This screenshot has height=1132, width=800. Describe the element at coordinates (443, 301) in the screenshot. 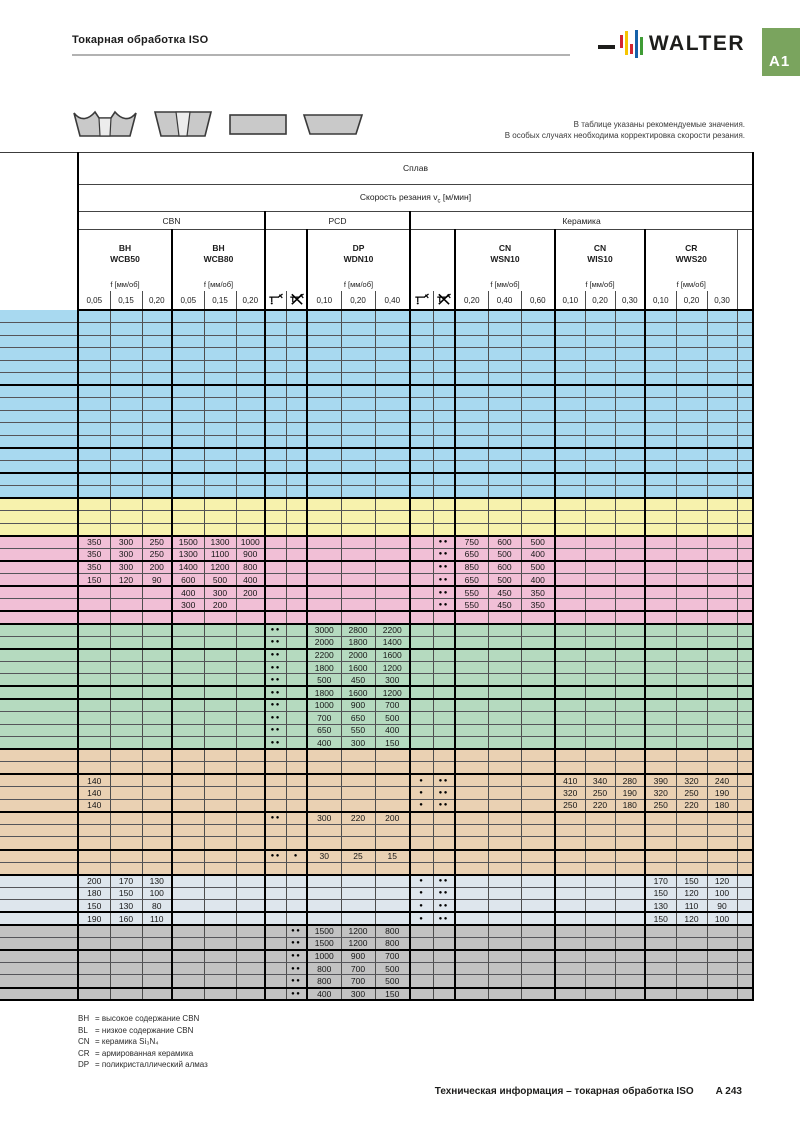

I see `coolant-dry-icon` at that location.